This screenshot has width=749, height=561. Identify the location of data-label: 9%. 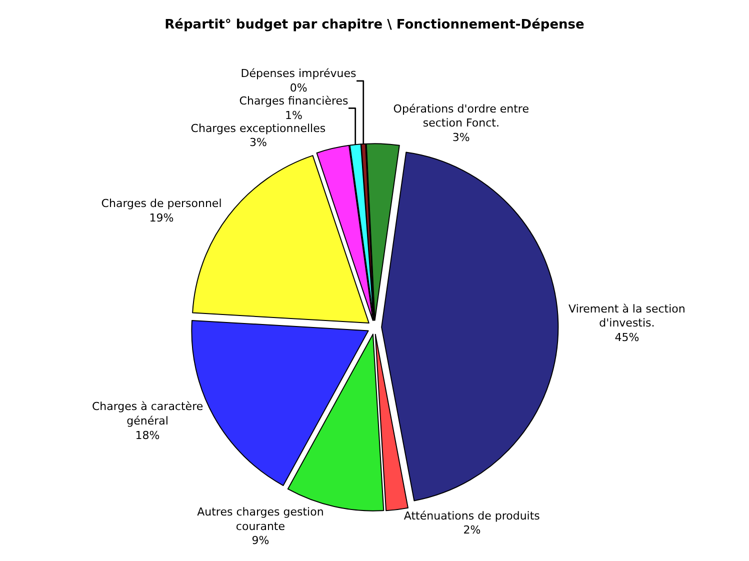
(261, 541).